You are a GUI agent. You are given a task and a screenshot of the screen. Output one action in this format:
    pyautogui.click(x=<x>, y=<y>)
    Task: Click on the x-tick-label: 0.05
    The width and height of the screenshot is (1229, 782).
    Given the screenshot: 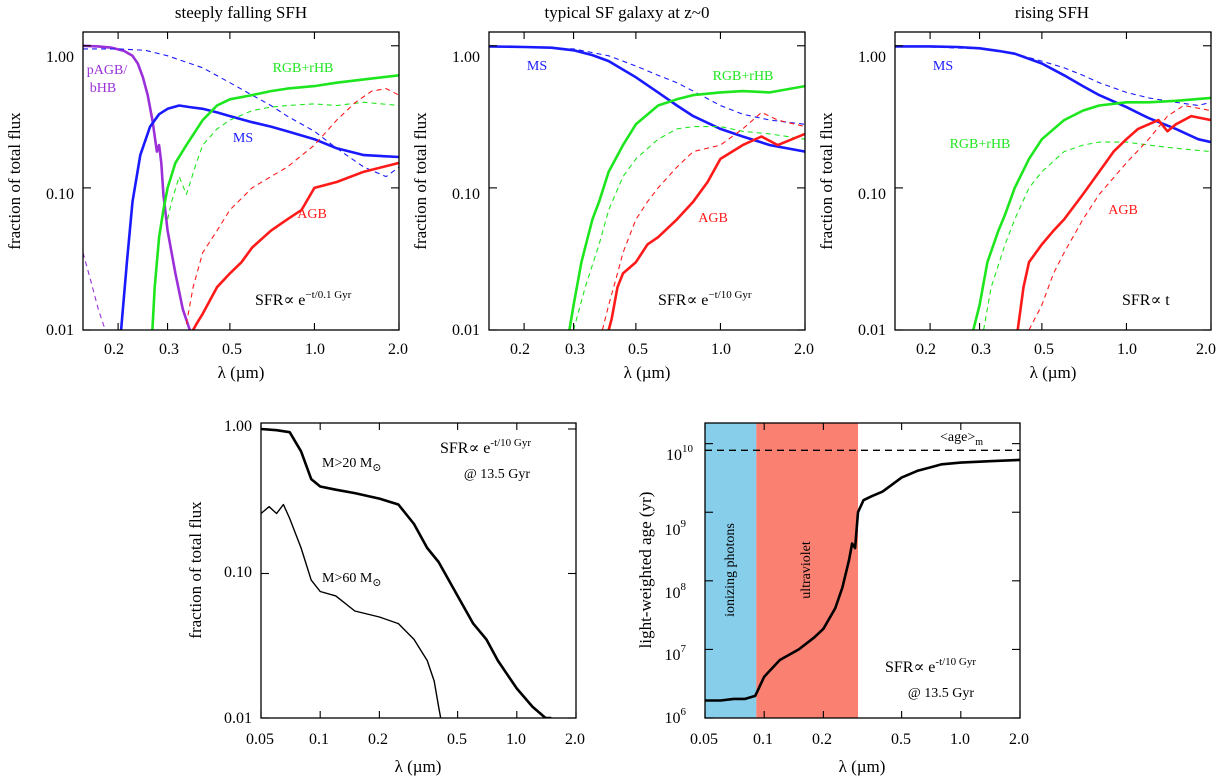 What is the action you would take?
    pyautogui.click(x=704, y=739)
    